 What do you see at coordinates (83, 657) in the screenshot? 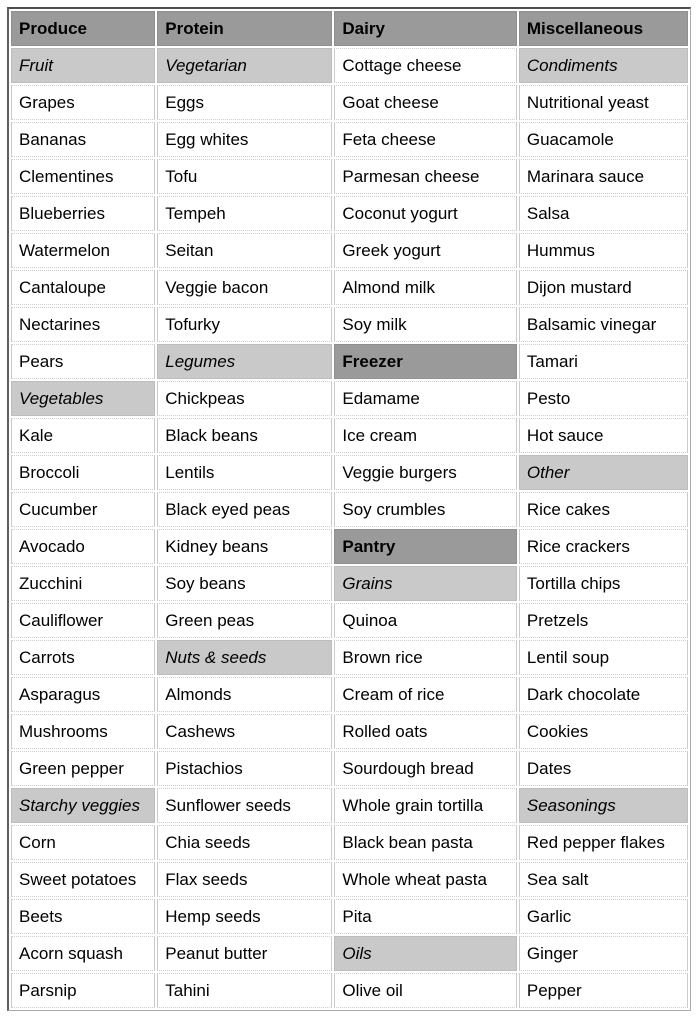
I see `item-cell: Carrots` at bounding box center [83, 657].